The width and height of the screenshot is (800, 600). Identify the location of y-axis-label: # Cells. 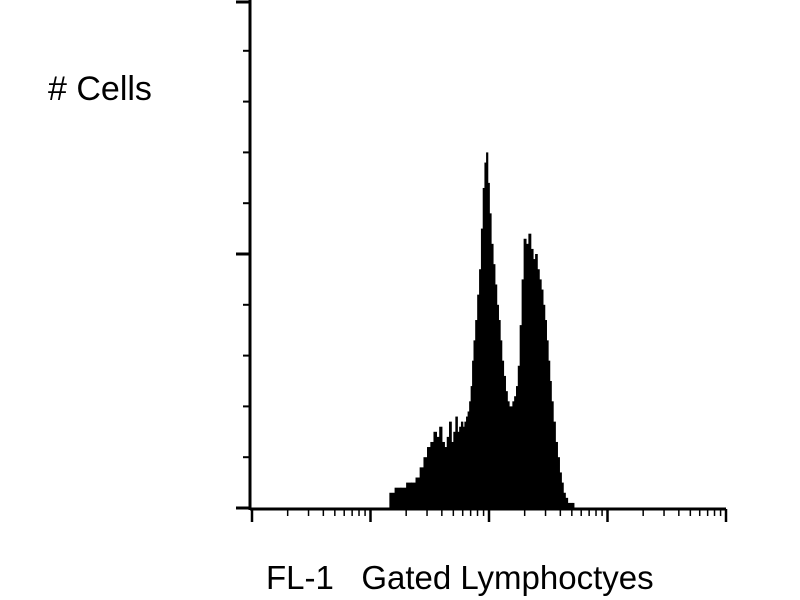
(100, 89).